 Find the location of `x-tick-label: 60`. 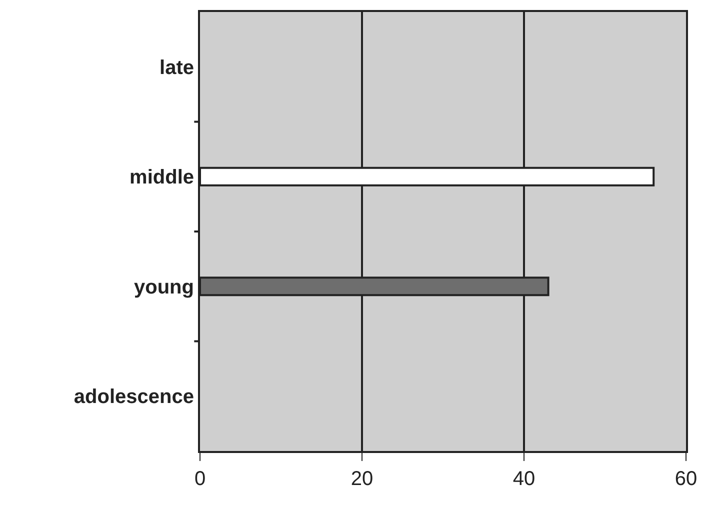

x-tick-label: 60 is located at coordinates (686, 479).